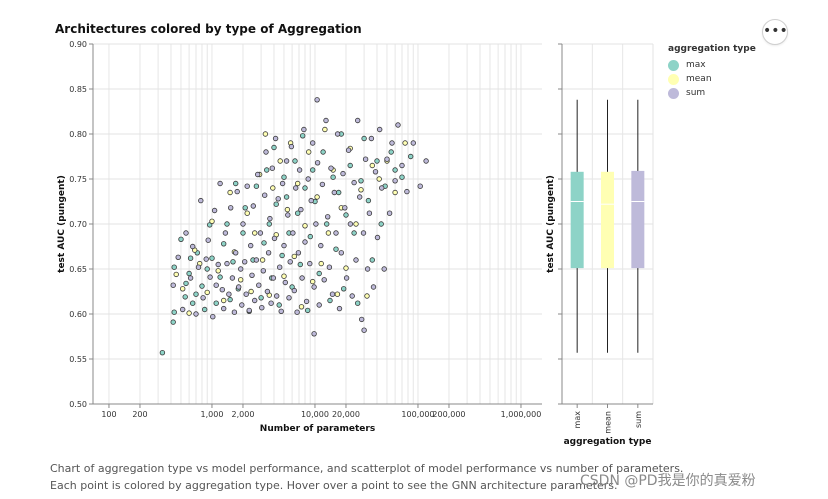  I want to click on x-tick-label: 1,000, so click(212, 414).